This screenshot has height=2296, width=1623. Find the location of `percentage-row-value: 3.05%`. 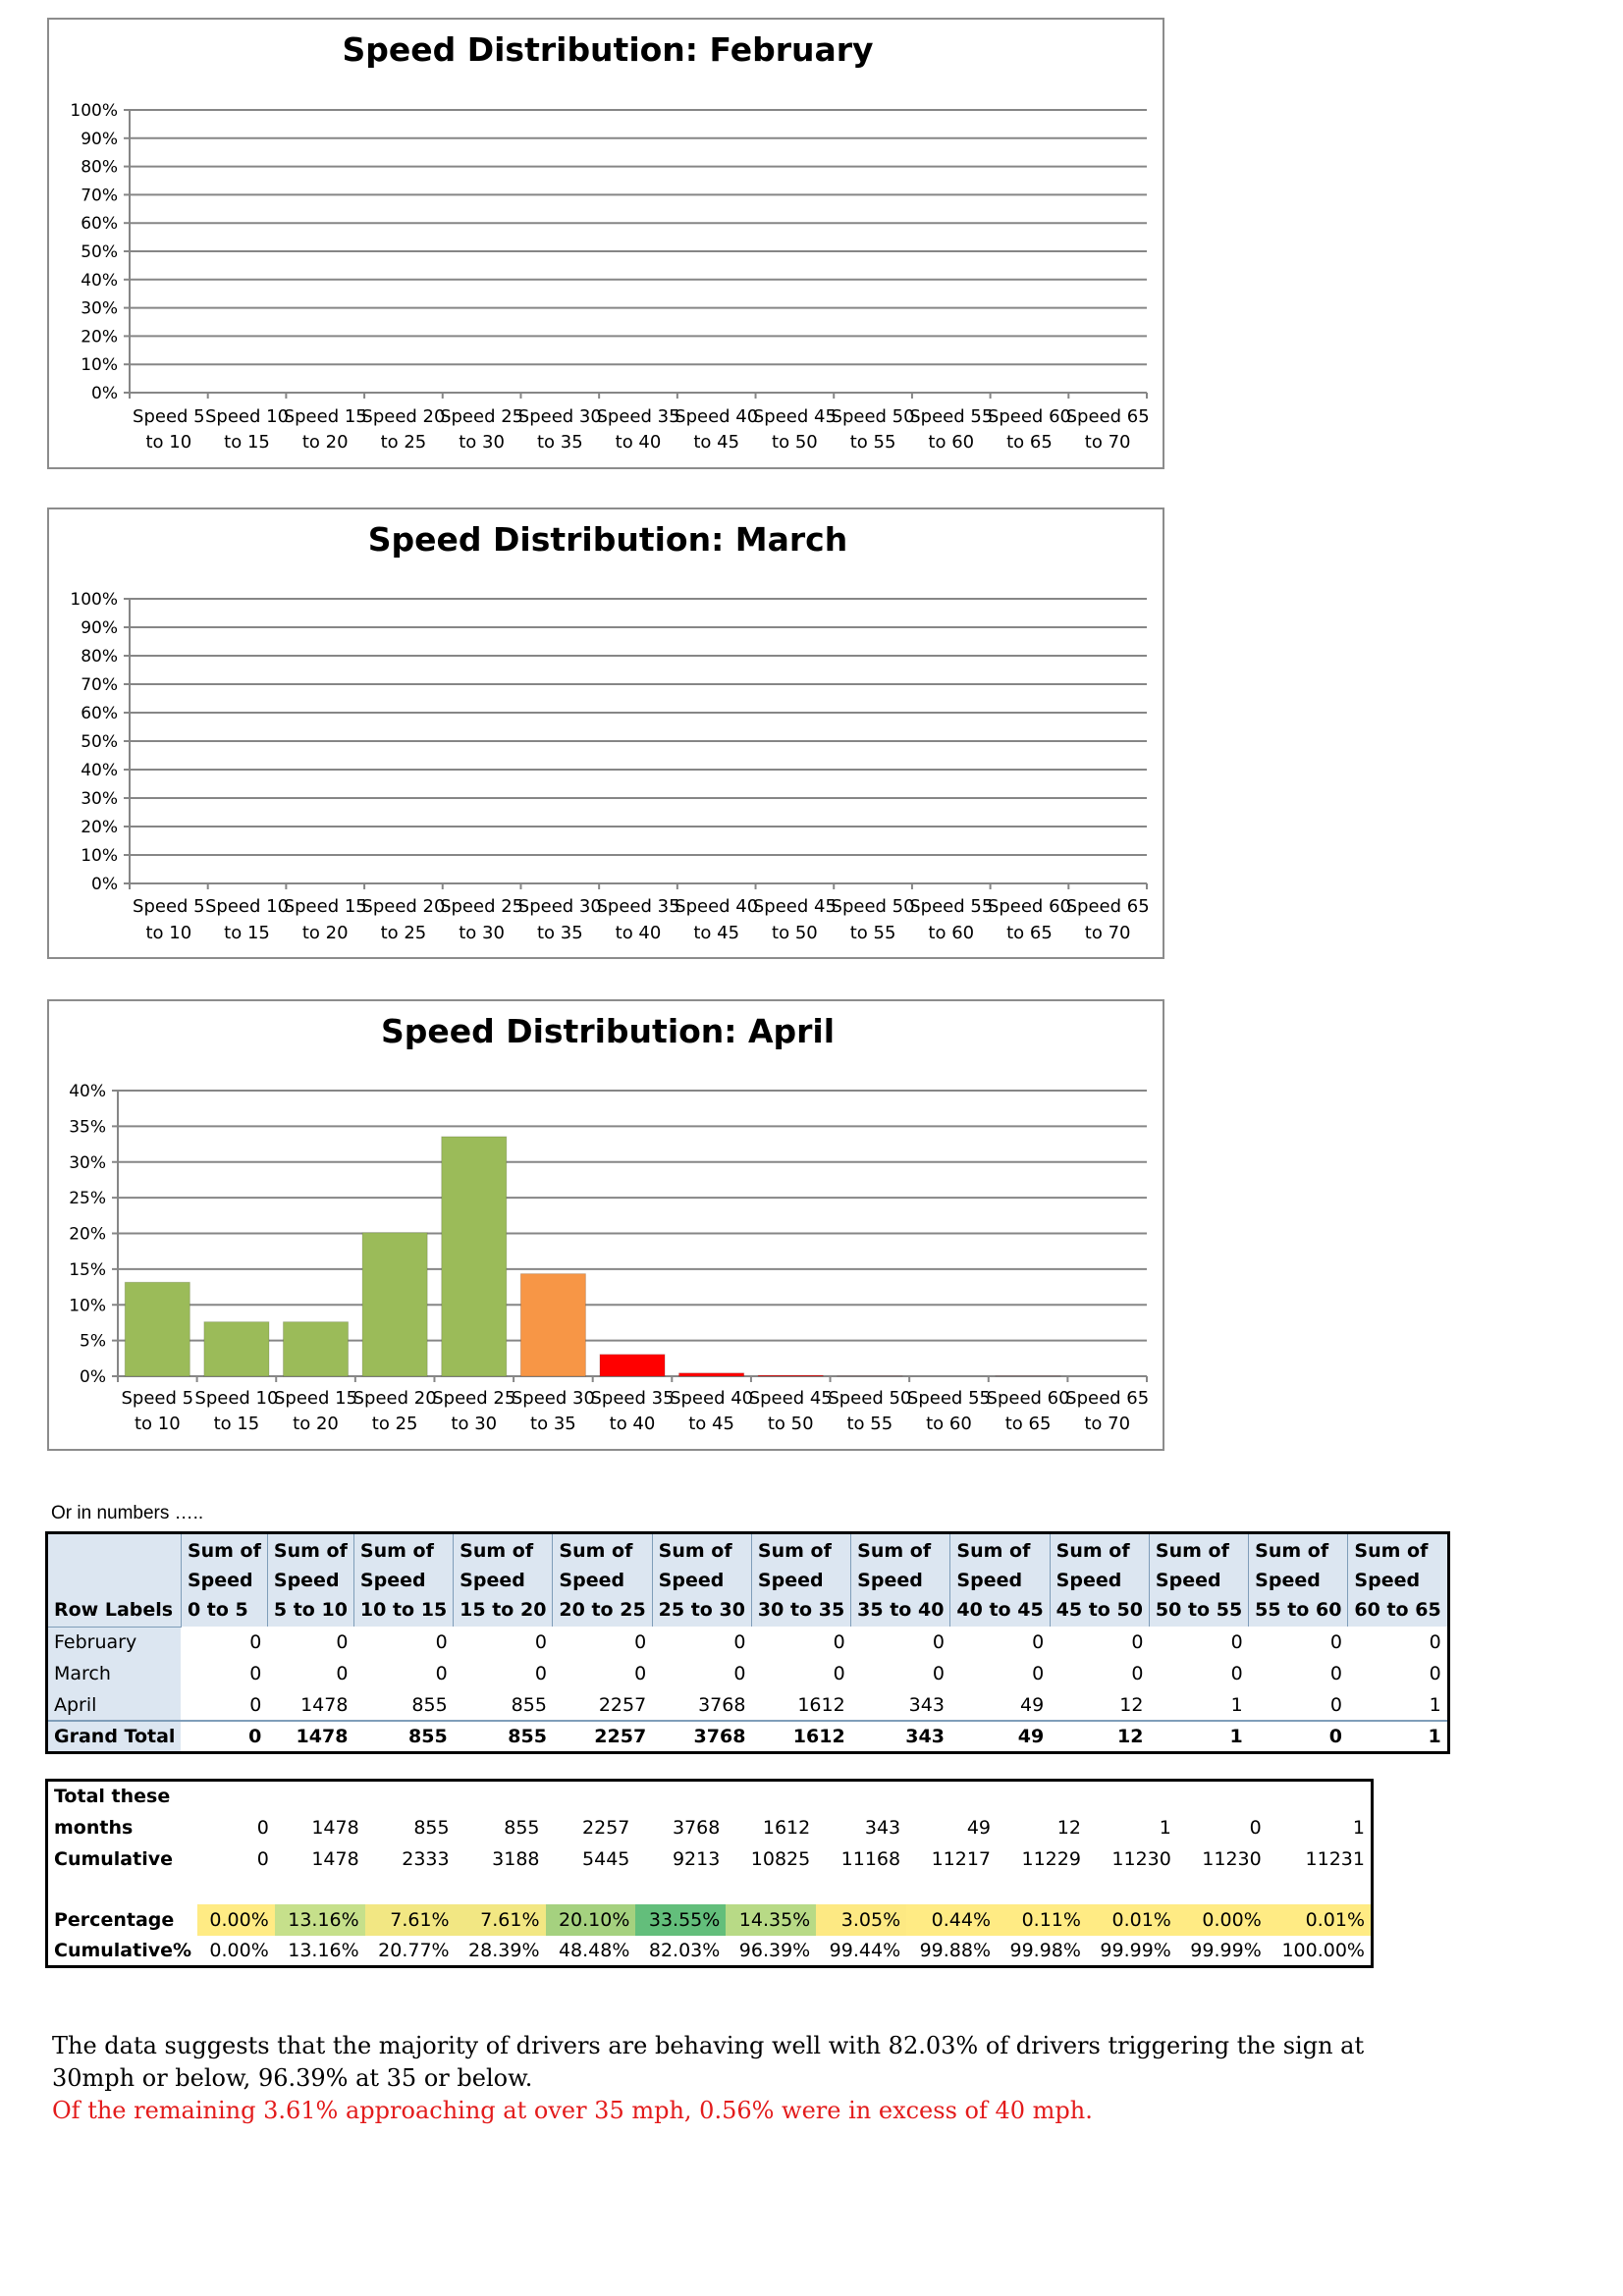

percentage-row-value: 3.05% is located at coordinates (861, 1919).